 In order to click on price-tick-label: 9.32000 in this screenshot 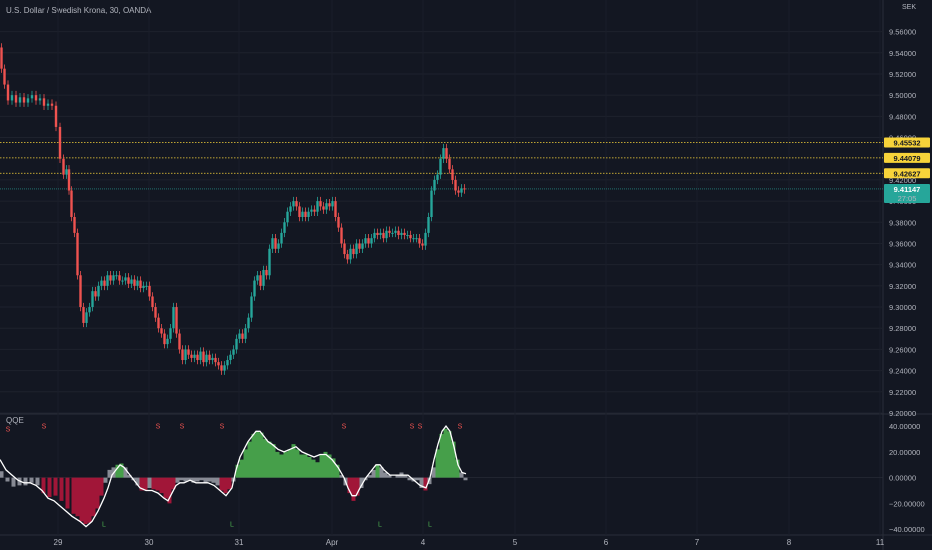, I will do `click(902, 286)`.